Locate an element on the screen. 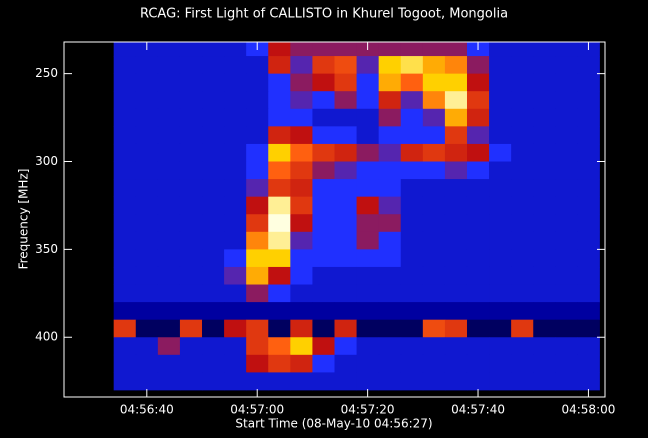 The width and height of the screenshot is (648, 438). x-tick-label: 04:57:00 is located at coordinates (257, 410).